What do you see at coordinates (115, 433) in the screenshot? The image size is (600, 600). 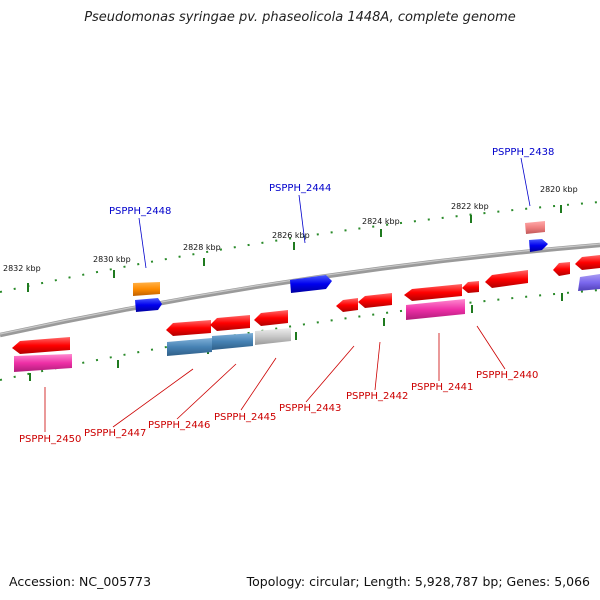 I see `gene-label-reverse: PSPPH_2447` at bounding box center [115, 433].